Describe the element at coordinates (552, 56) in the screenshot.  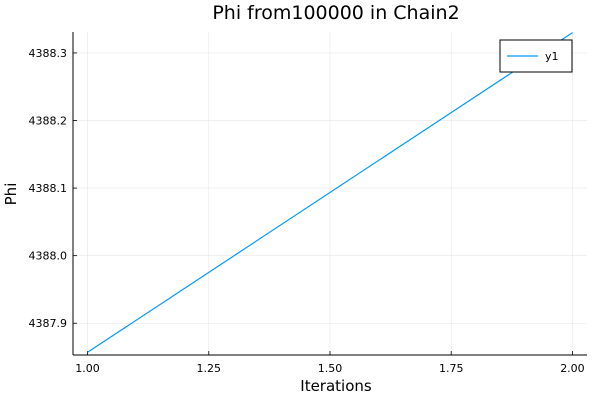
I see `legend-label-y1: y1` at that location.